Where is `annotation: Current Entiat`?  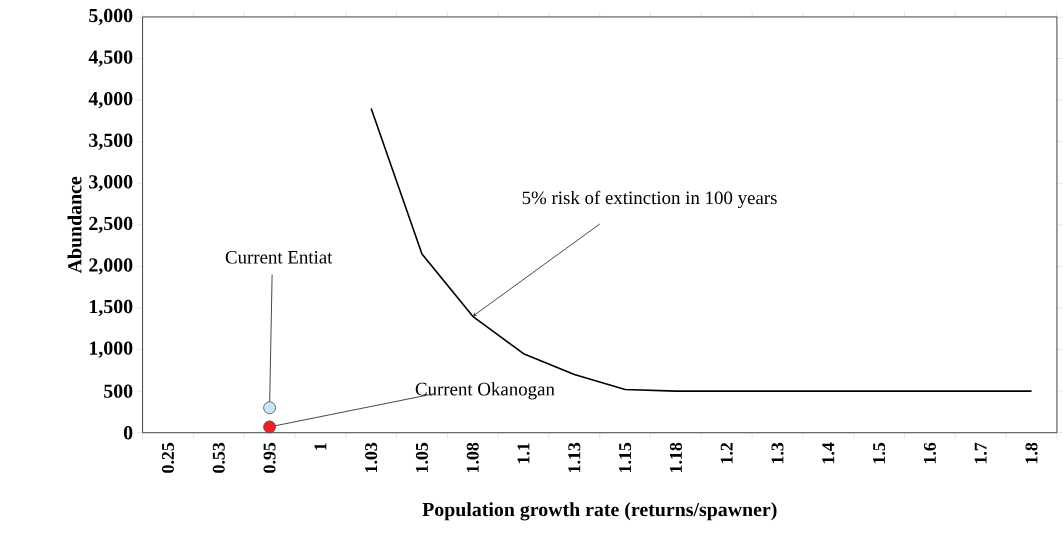 annotation: Current Entiat is located at coordinates (279, 257).